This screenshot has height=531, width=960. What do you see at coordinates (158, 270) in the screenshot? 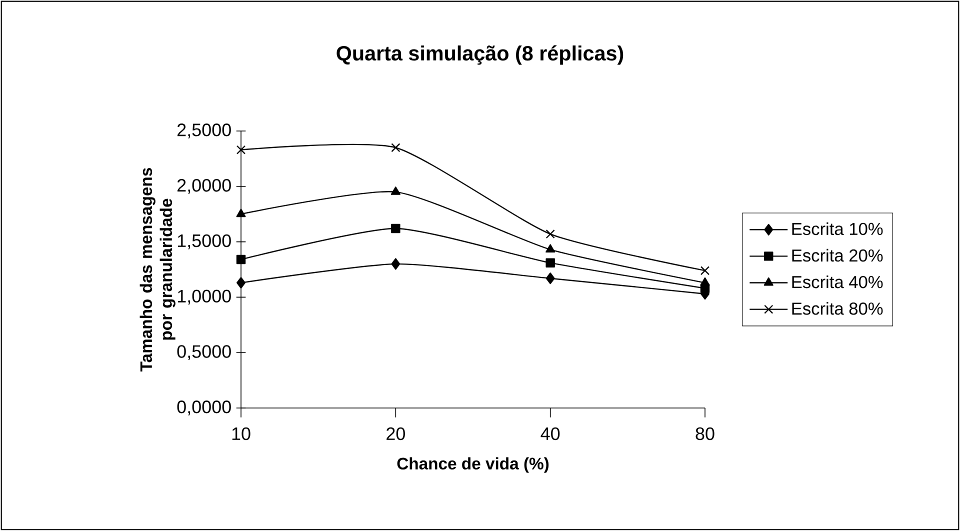
I see `y-axis-title: Tamanho das mensagens por granularidade` at bounding box center [158, 270].